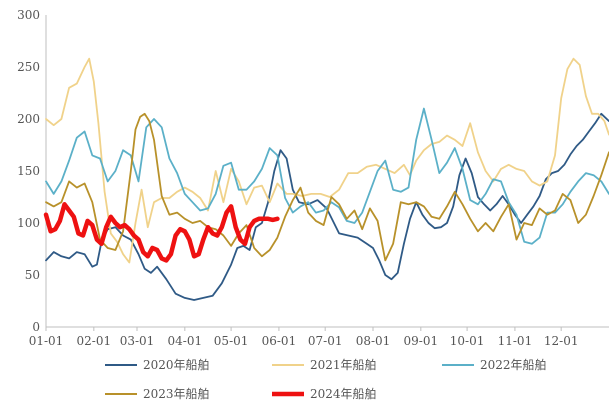  Describe the element at coordinates (373, 341) in the screenshot. I see `x-tick-label: 08-01` at that location.